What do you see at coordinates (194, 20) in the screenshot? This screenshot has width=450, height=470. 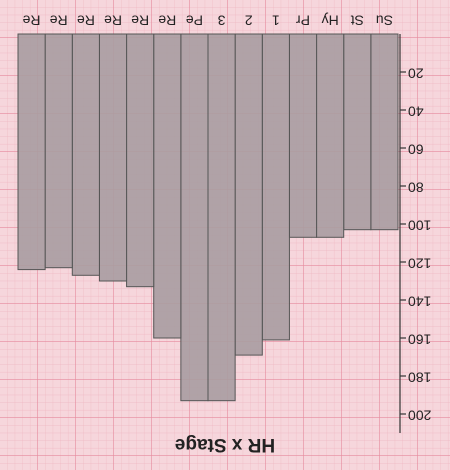 I see `x-tick-label: Pe` at bounding box center [194, 20].